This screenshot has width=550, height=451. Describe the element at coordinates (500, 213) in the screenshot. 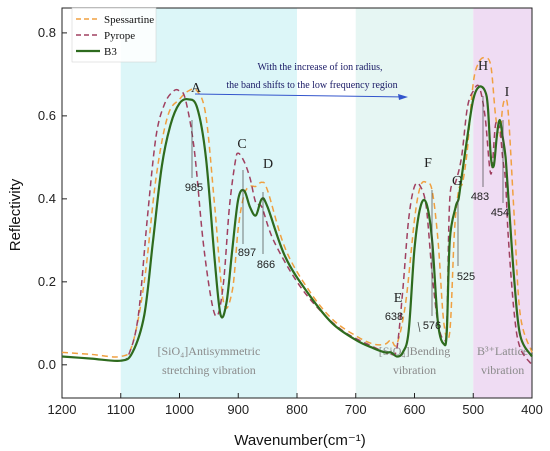

I see `peak-value-I: 454` at that location.